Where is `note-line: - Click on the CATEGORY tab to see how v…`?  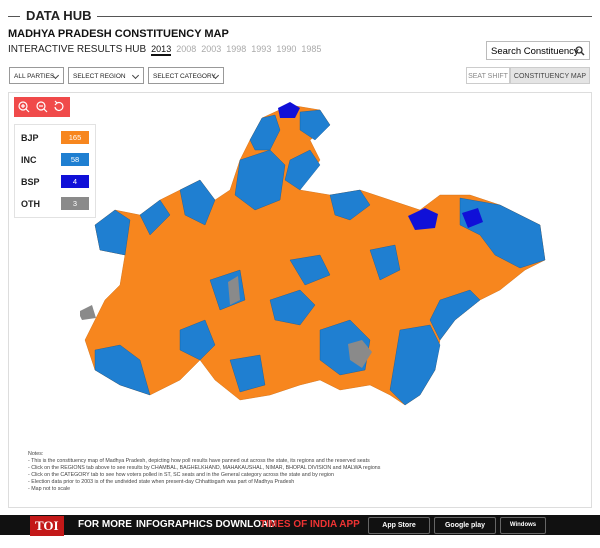
note-line: - Click on the CATEGORY tab to see how v… is located at coordinates (181, 475).